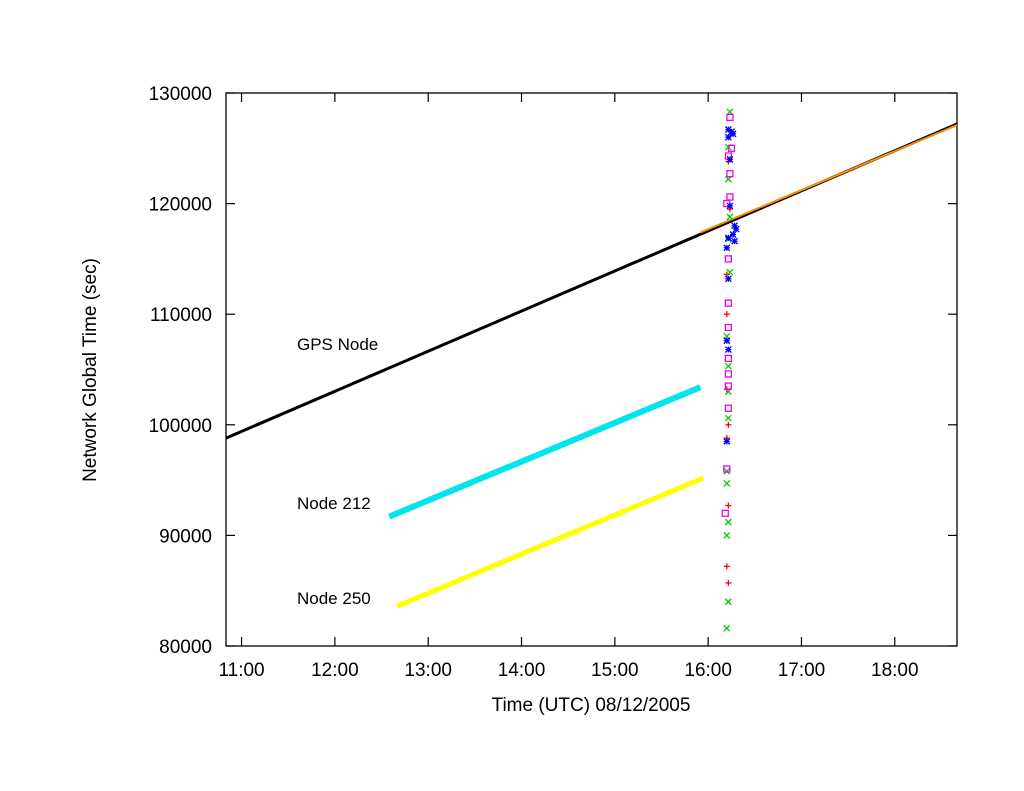 This screenshot has width=1024, height=791. I want to click on y-tick-label: 90000, so click(185, 536).